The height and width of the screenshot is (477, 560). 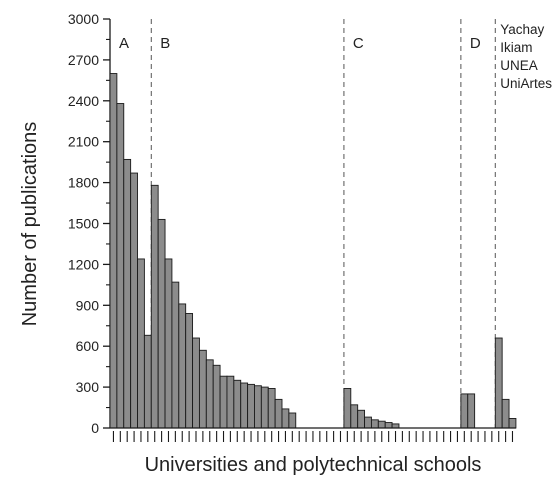 What do you see at coordinates (519, 65) in the screenshot?
I see `region-institution-label: UNEA` at bounding box center [519, 65].